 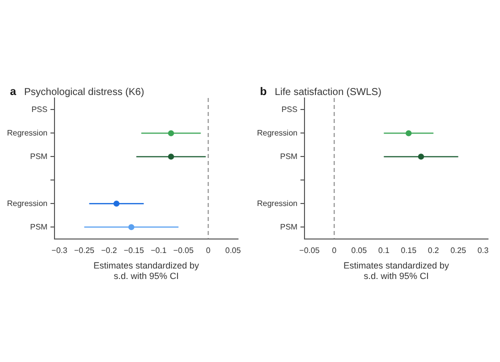 I want to click on x-tick-label: −0.2, so click(x=109, y=250).